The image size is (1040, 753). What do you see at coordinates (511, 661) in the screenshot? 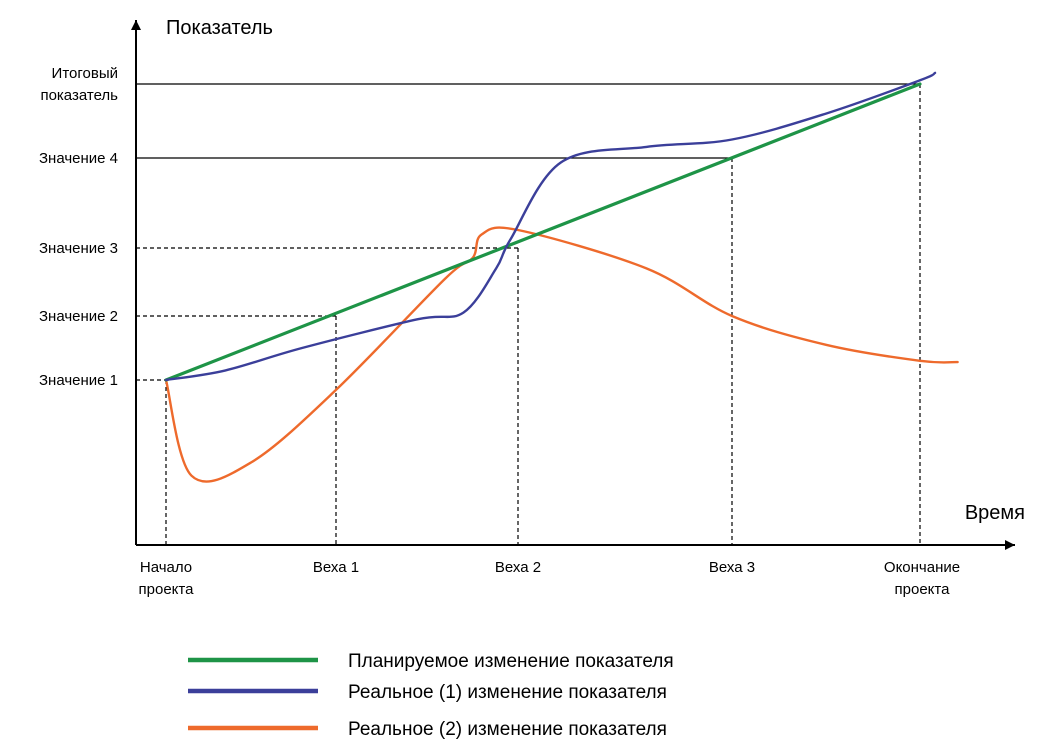
I see `legend-label-planned: Планируемое изменение показателя` at bounding box center [511, 661].